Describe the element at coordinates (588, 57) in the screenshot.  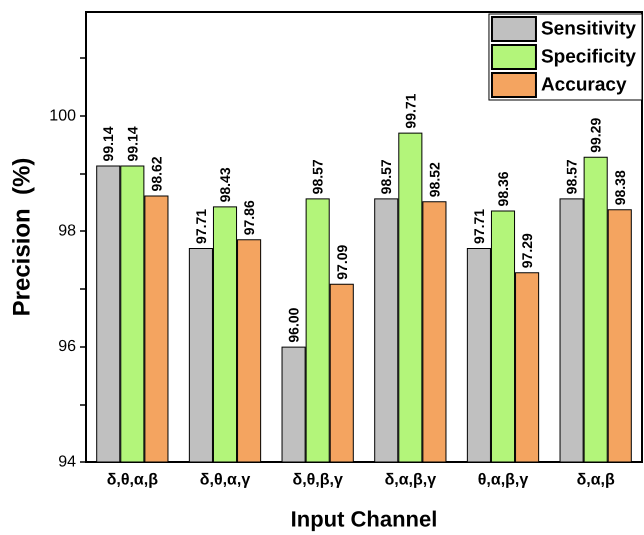
I see `legend-label: Specificity` at that location.